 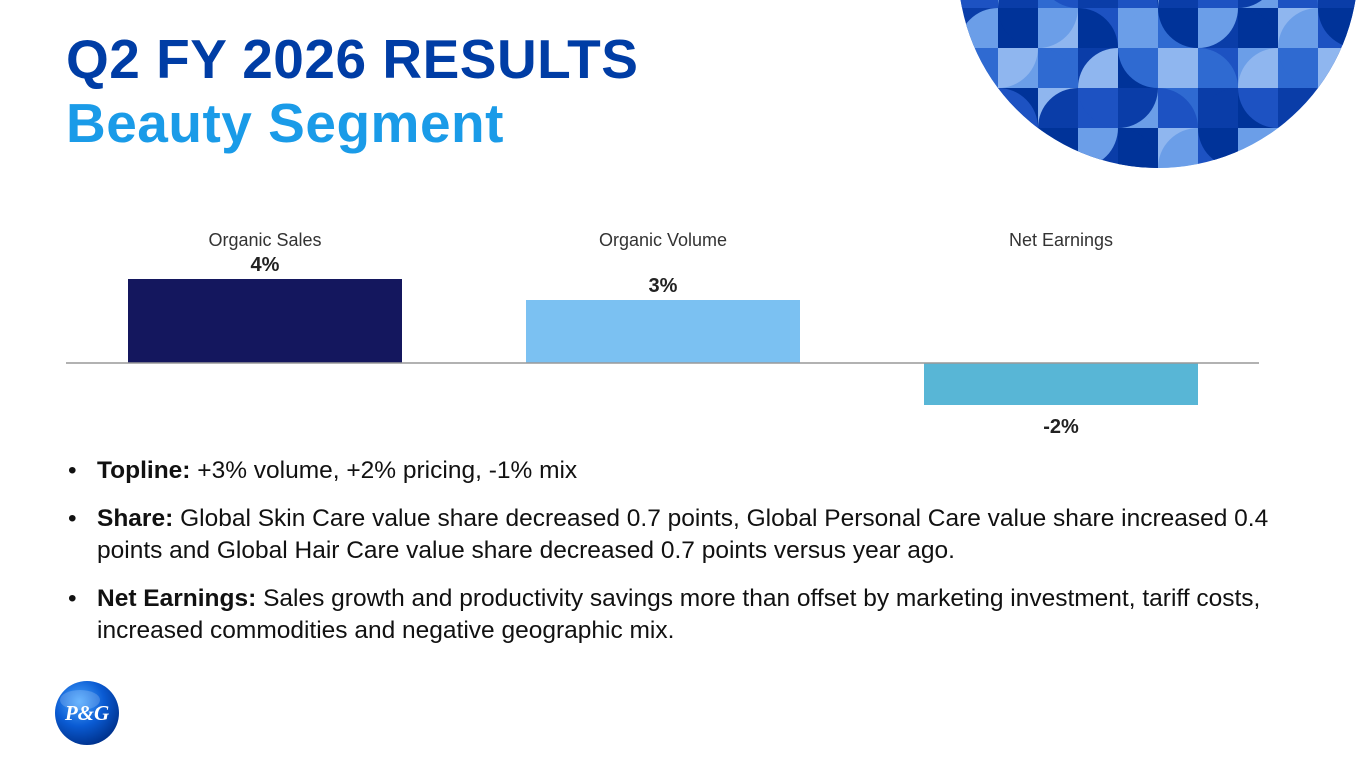 I want to click on bar-organic-sales, so click(x=265, y=321).